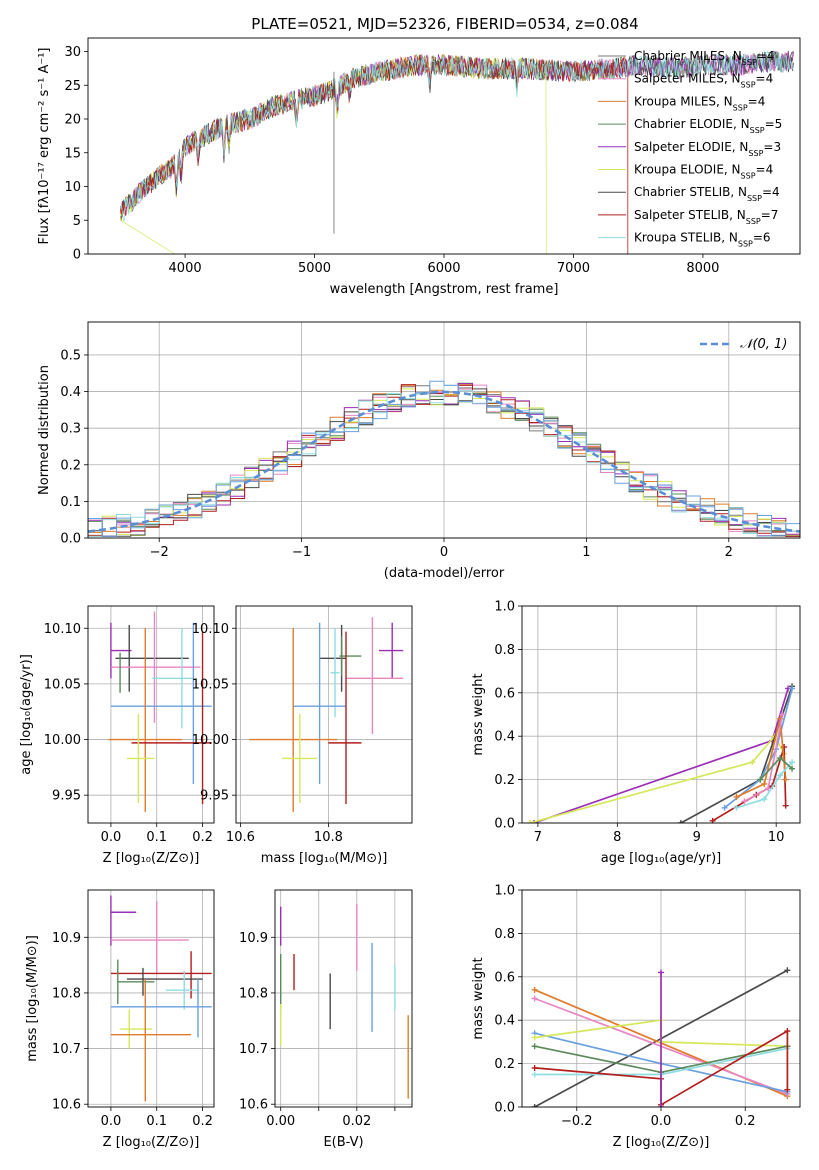 Image resolution: width=819 pixels, height=1170 pixels. Describe the element at coordinates (504, 934) in the screenshot. I see `y-tick-label: 0.8` at that location.